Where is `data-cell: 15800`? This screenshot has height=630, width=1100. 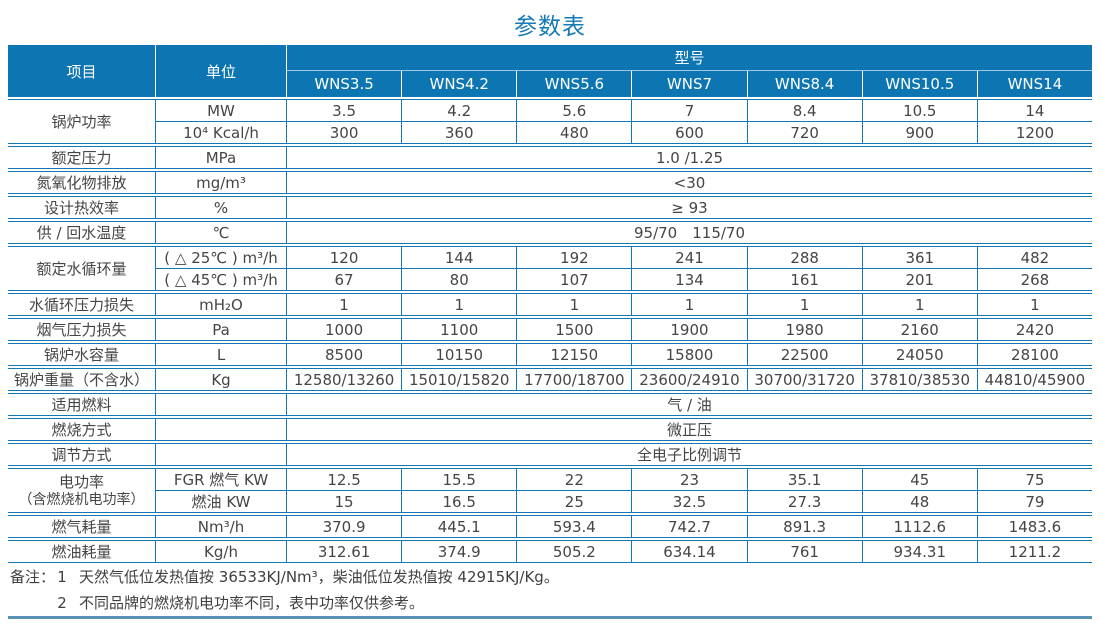 data-cell: 15800 is located at coordinates (690, 354).